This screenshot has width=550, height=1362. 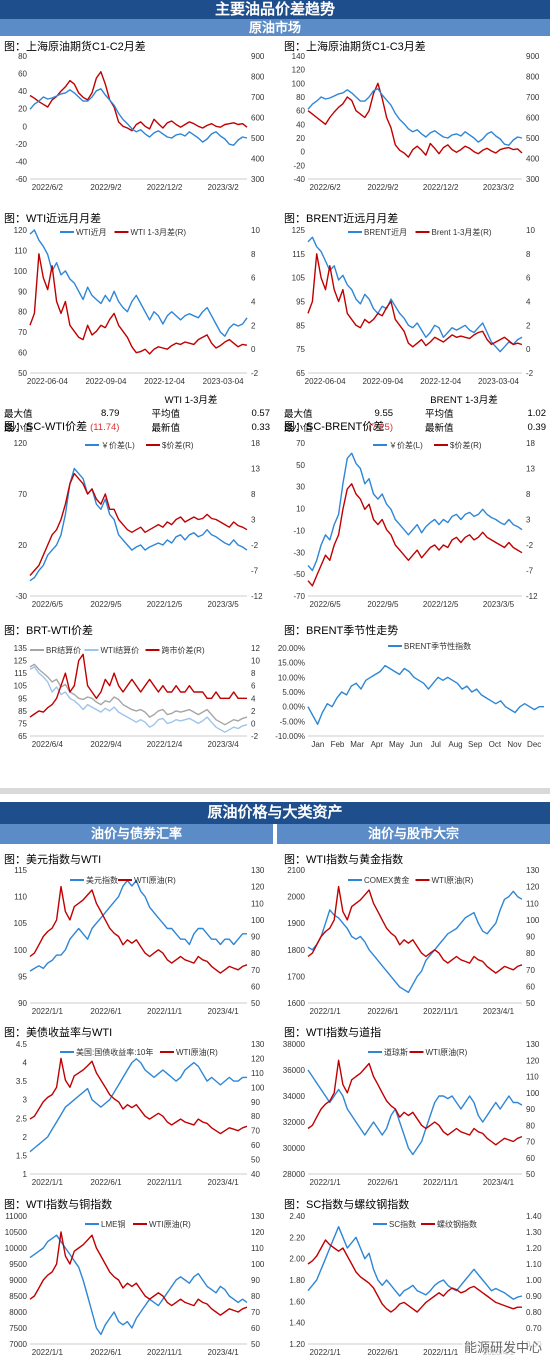 I want to click on y-tick-label: 9000, so click(x=18, y=1280).